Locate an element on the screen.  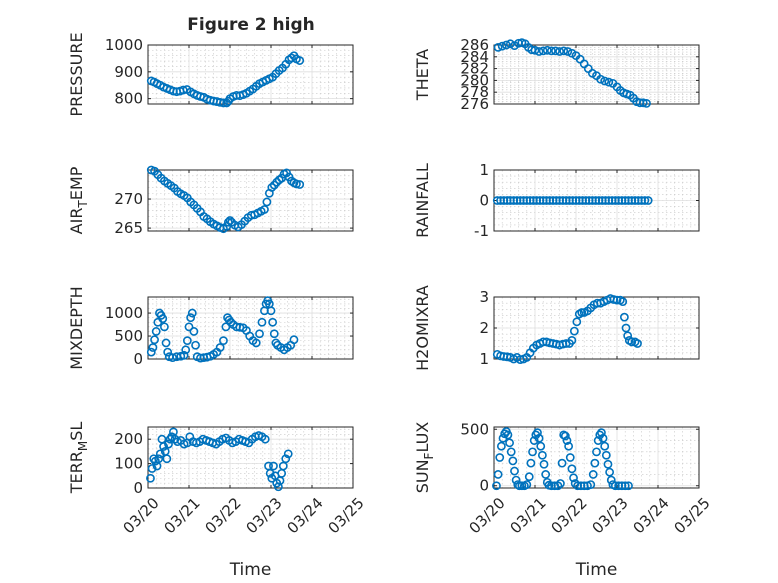
y-axis-label: SUNFLUX is located at coordinates (424, 458).